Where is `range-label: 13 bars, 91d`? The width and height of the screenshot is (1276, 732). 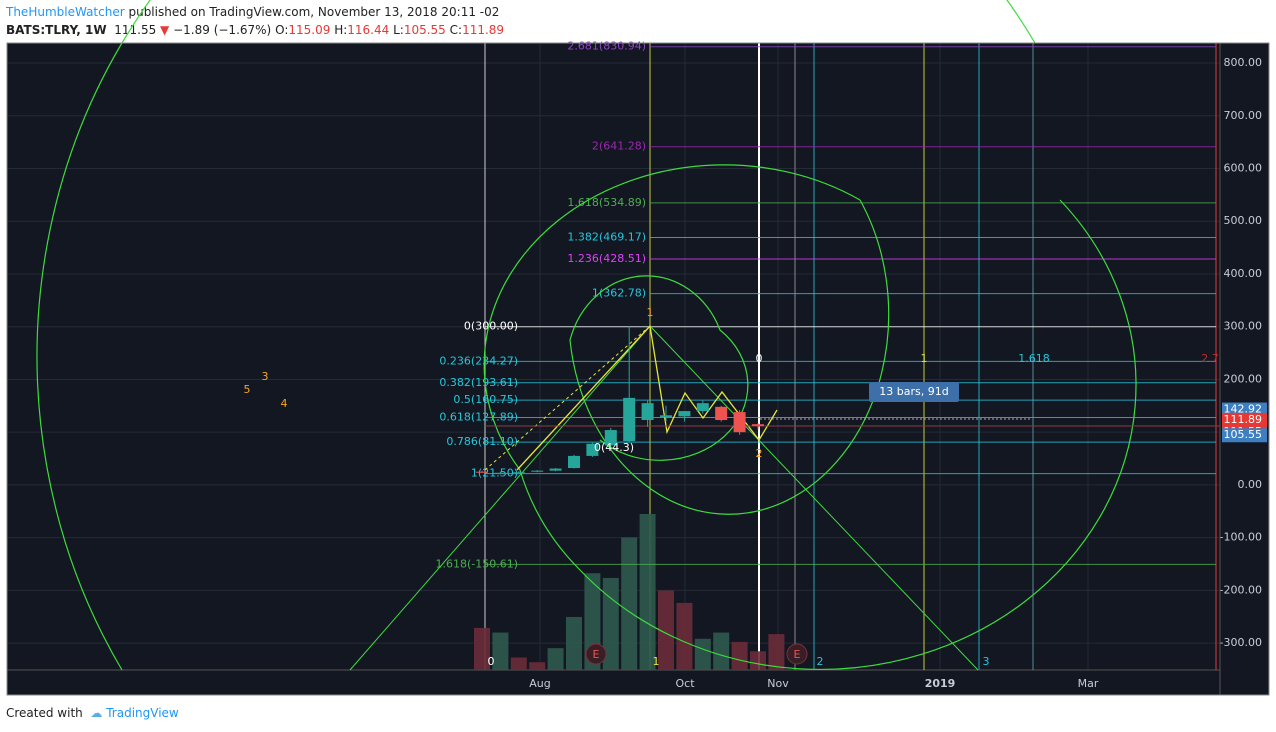 range-label: 13 bars, 91d is located at coordinates (913, 391).